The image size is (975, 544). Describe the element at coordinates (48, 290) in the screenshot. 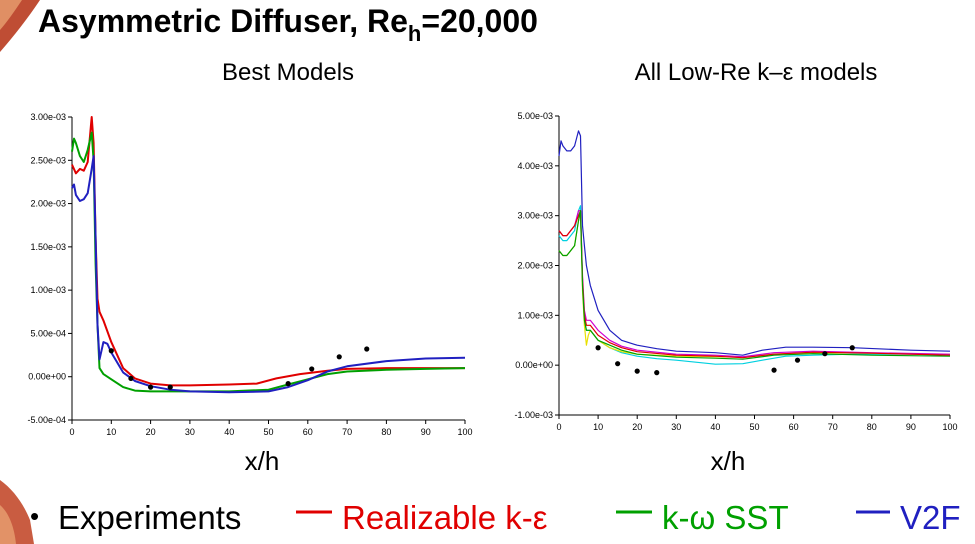

I see `left-chart-y-tick-label: 1.00e-03` at that location.